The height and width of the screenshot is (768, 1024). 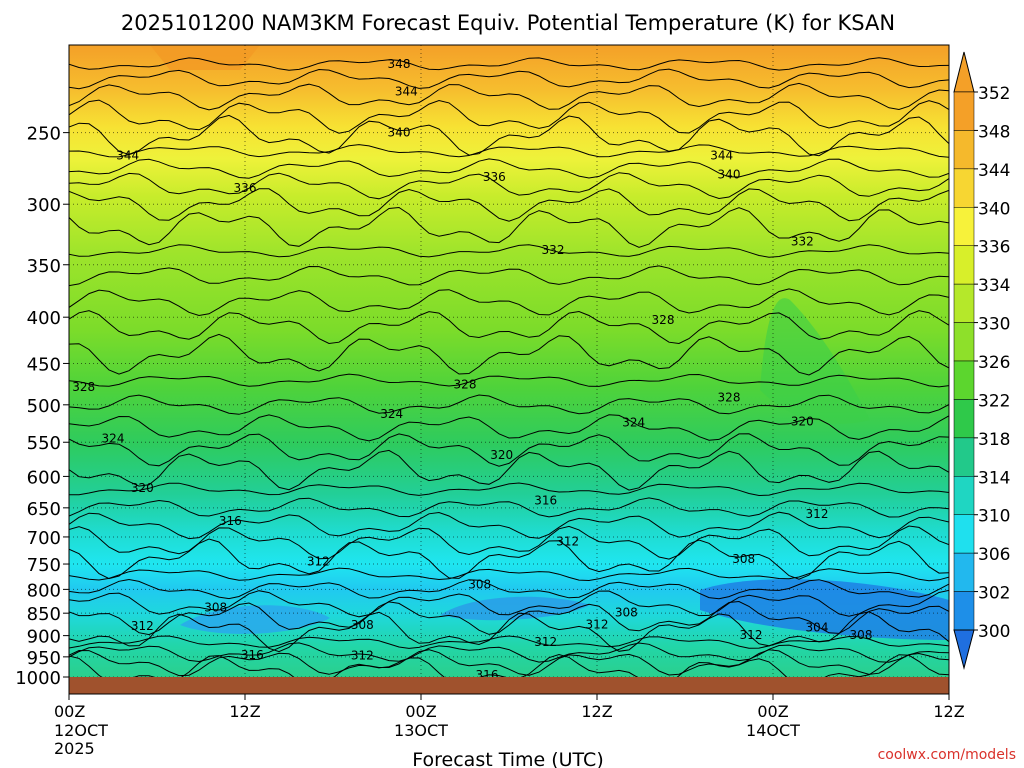 I want to click on y-tick-label: 700, so click(x=44, y=538).